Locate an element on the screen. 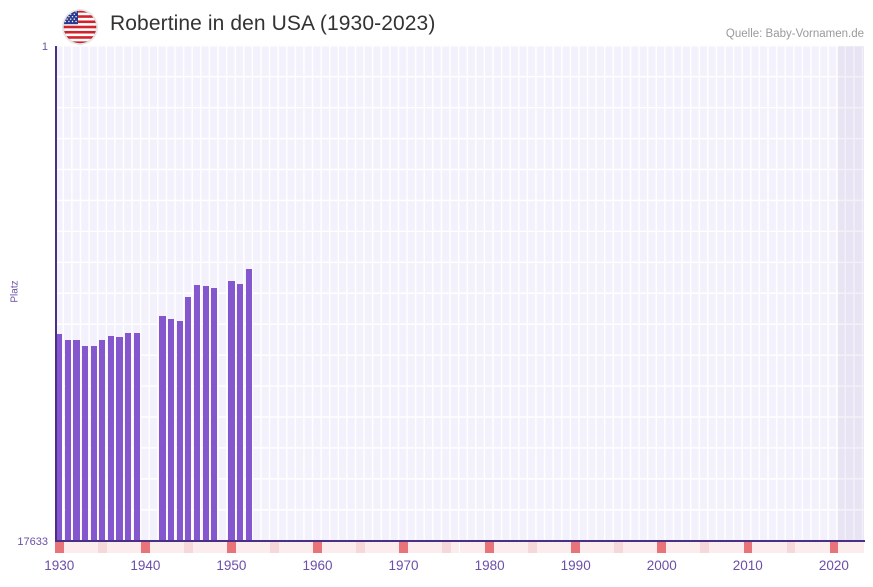 Image resolution: width=873 pixels, height=587 pixels. x-axis-line is located at coordinates (460, 541).